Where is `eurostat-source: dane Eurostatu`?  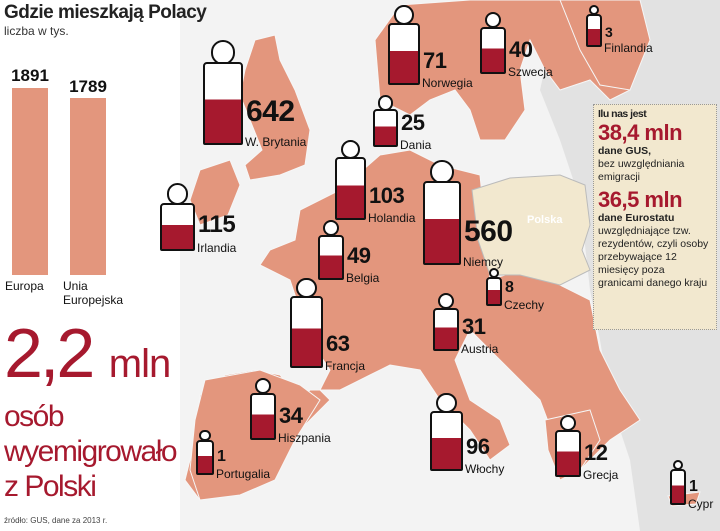 eurostat-source: dane Eurostatu is located at coordinates (636, 218).